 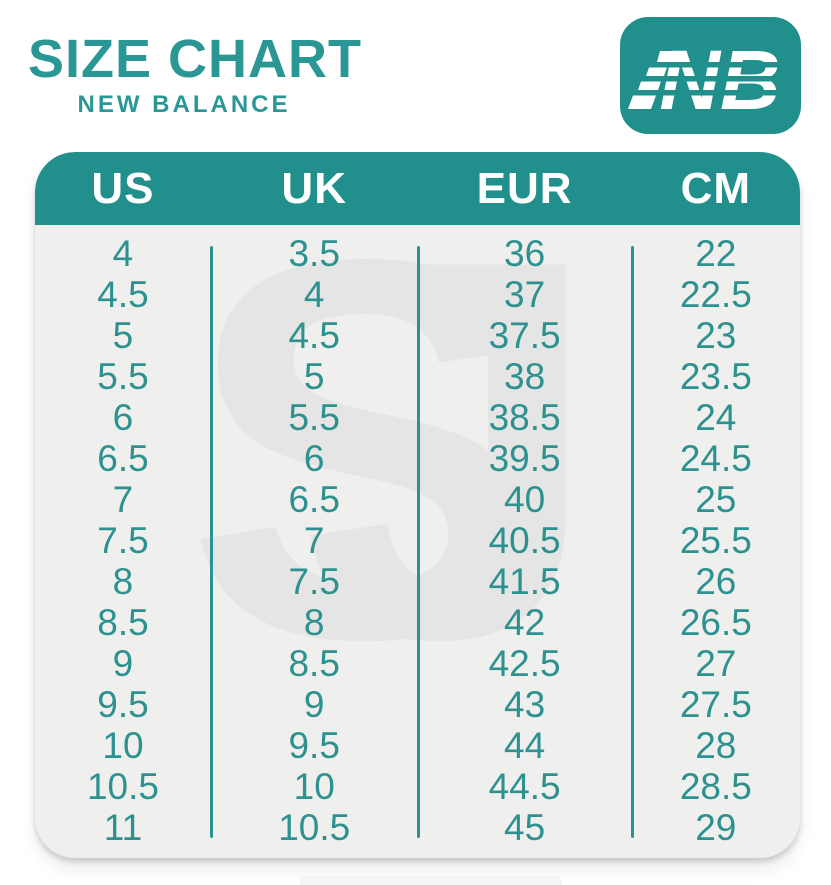 I want to click on table-row: 10 9.5 44 28, so click(x=417, y=745).